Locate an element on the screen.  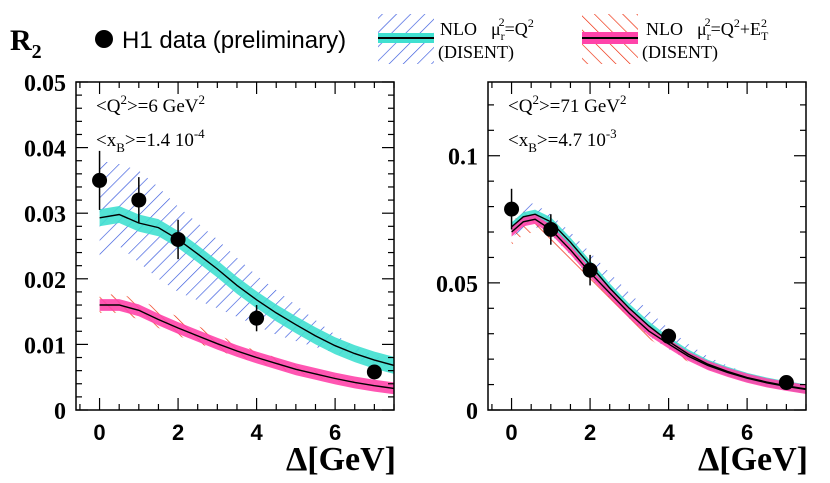
legend-data-label: H1 data (preliminary) is located at coordinates (234, 40).